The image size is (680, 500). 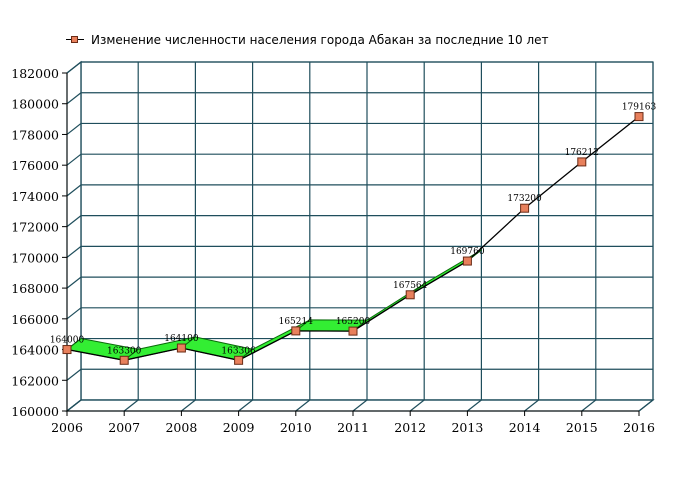 I want to click on y-tick-label: 182000, so click(x=35, y=73).